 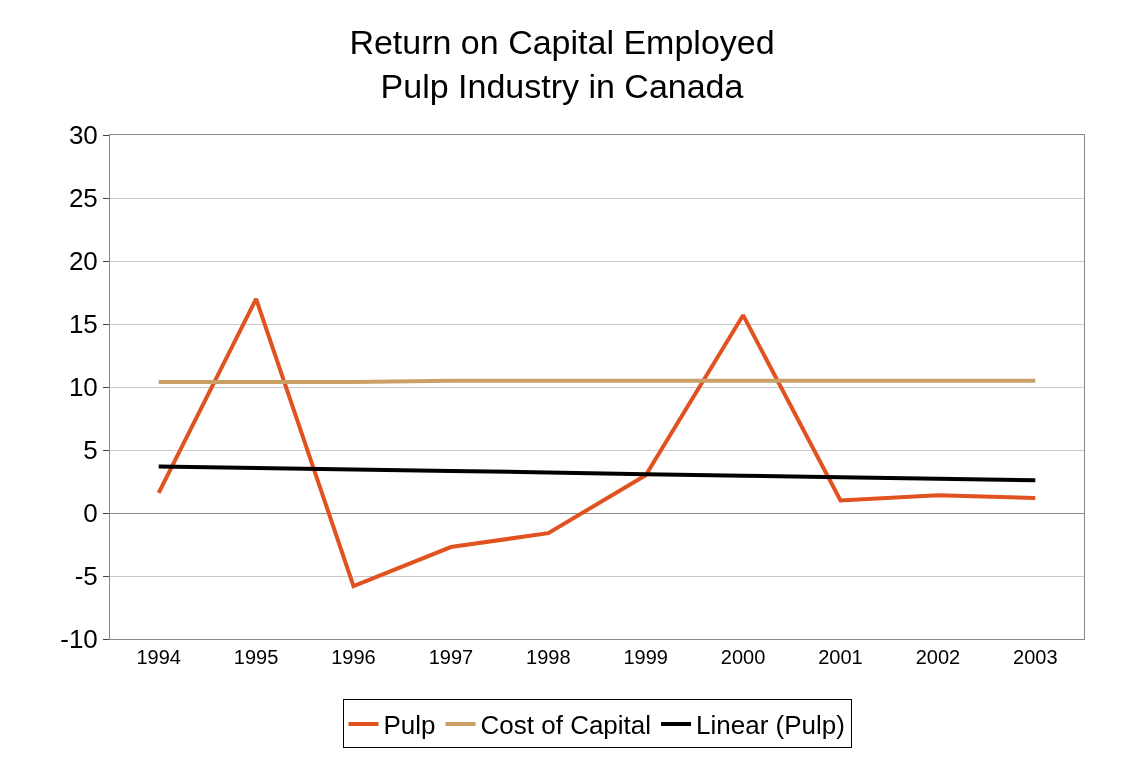 I want to click on y-tick-label: 10, so click(x=83, y=387).